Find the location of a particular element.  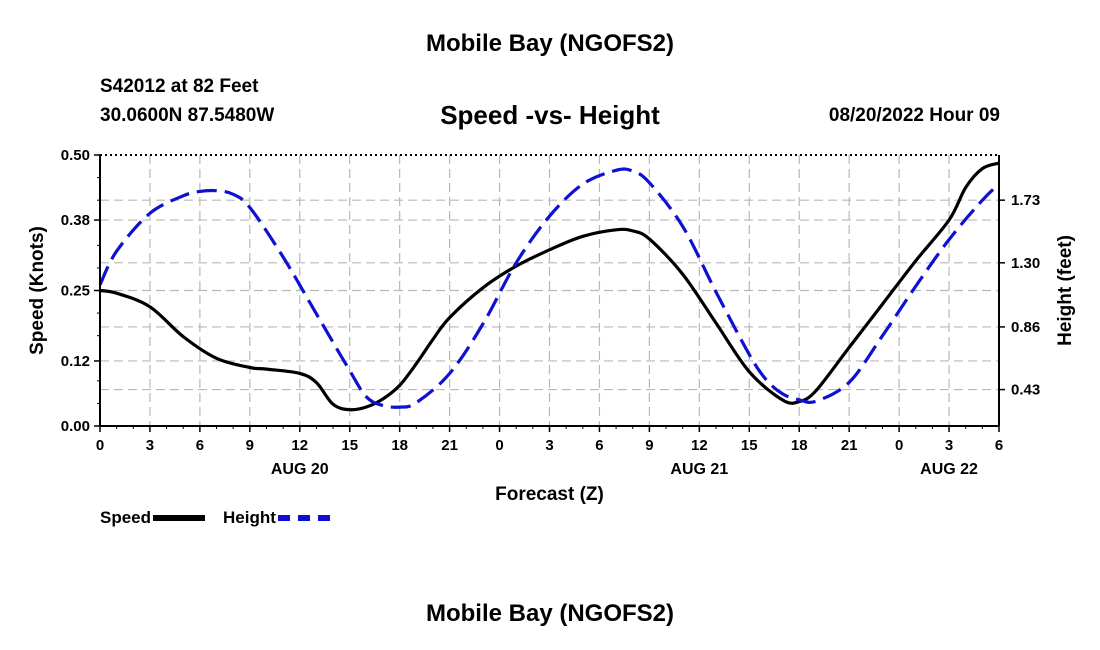

legend-item-height: Height is located at coordinates (276, 518).